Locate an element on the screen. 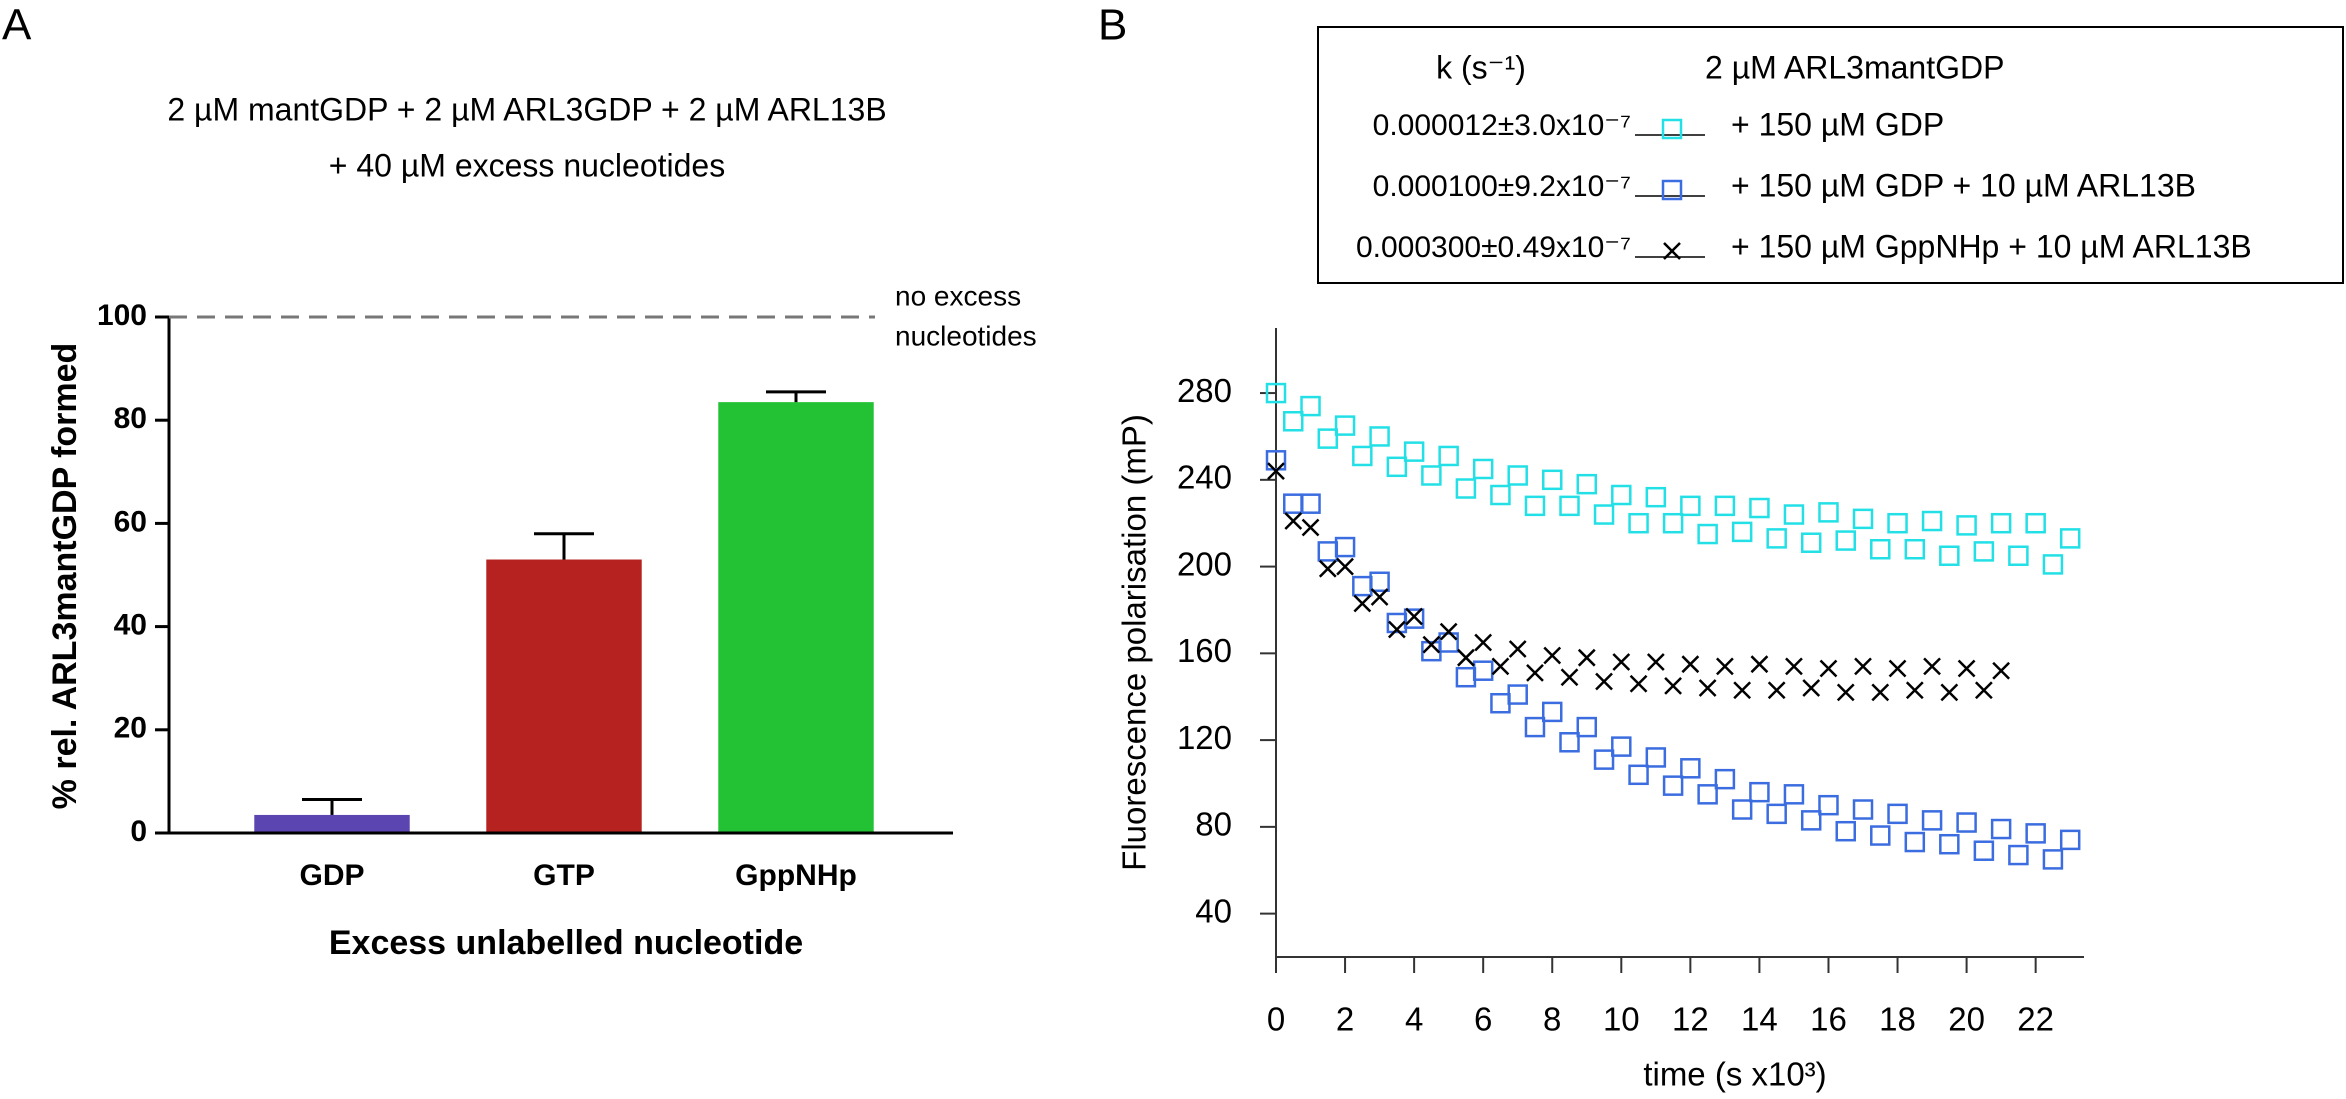 The width and height of the screenshot is (2346, 1099). x-tick-label: 22 is located at coordinates (2035, 1019).